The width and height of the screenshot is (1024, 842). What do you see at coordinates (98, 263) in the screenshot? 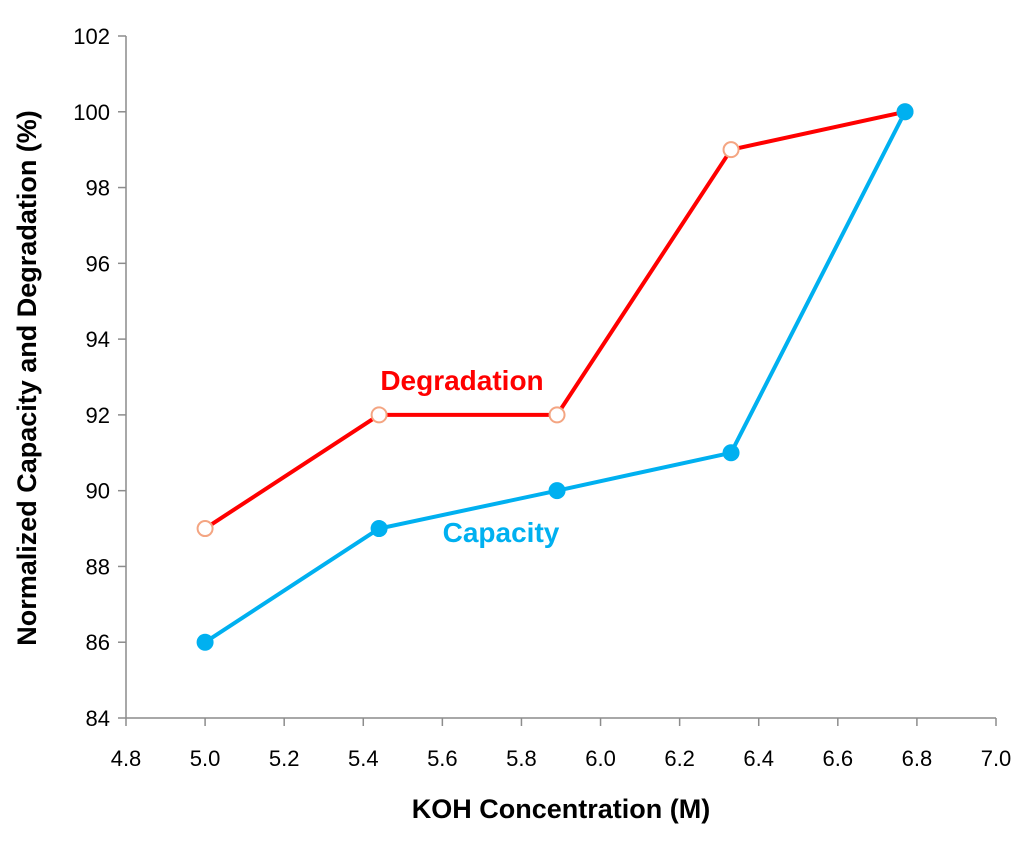
I see `y-tick-label: 96` at bounding box center [98, 263].